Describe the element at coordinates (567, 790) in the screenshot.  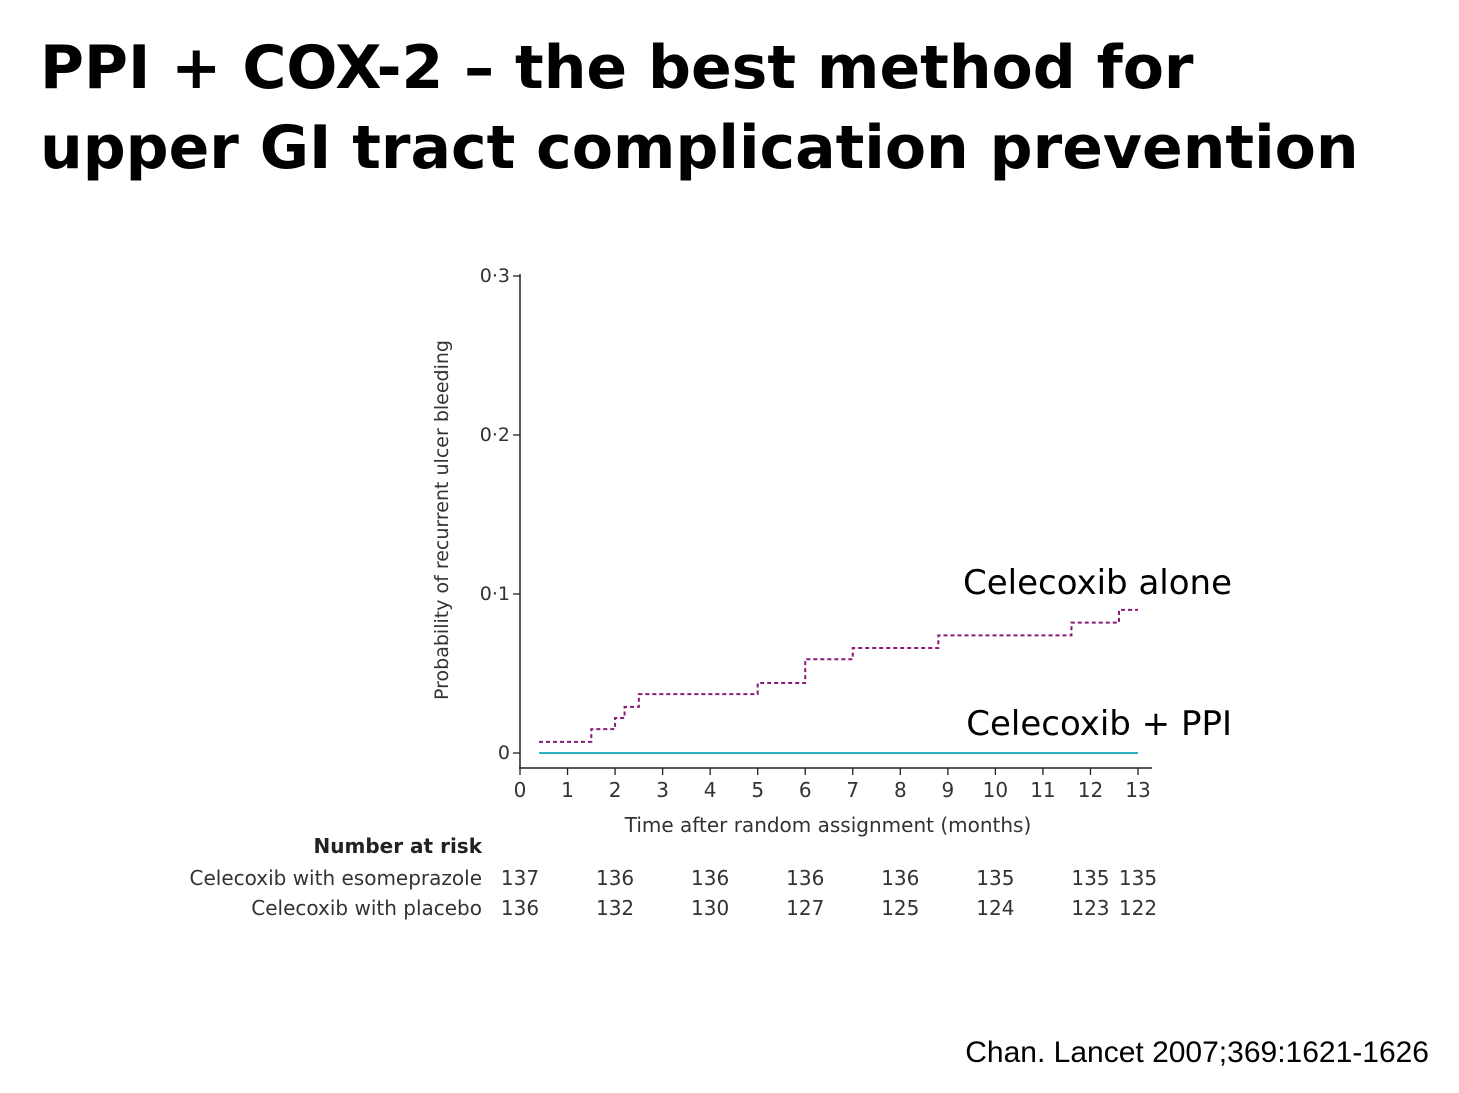
I see `x-tick-label: 1` at that location.